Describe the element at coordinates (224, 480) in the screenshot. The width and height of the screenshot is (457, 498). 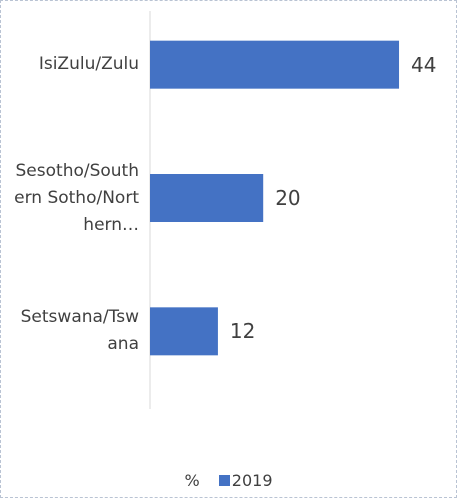
I see `legend-swatch` at that location.